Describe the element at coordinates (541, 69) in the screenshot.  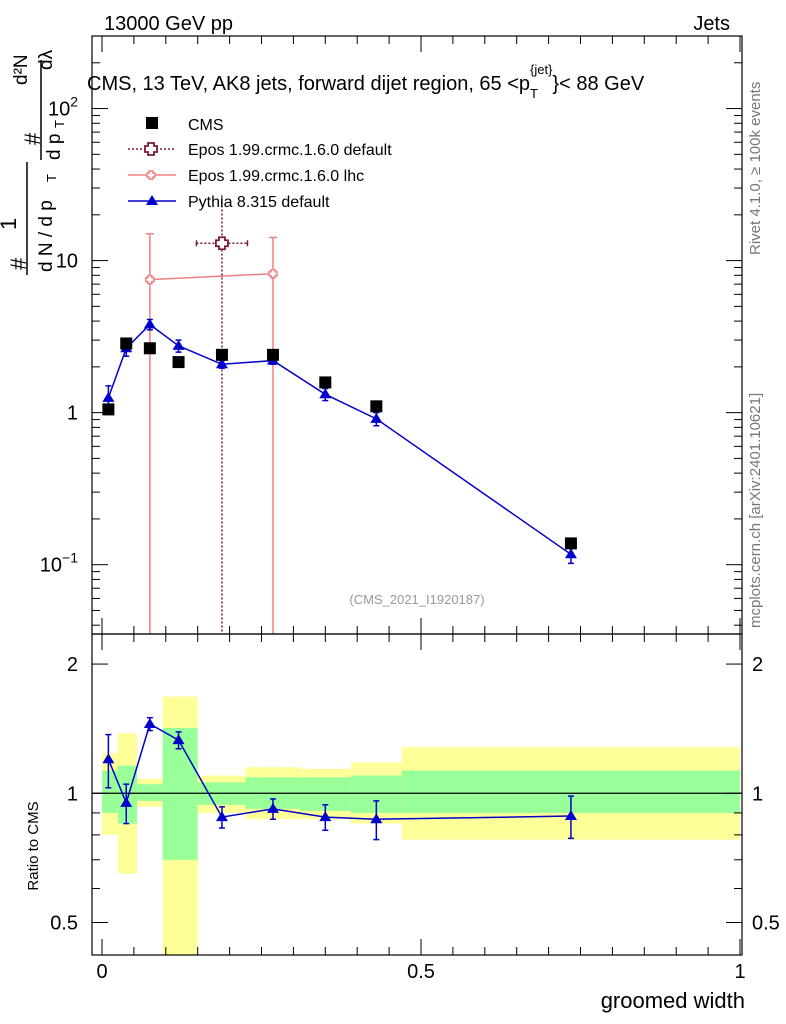
I see `plot-title-superscript: {jet}` at that location.